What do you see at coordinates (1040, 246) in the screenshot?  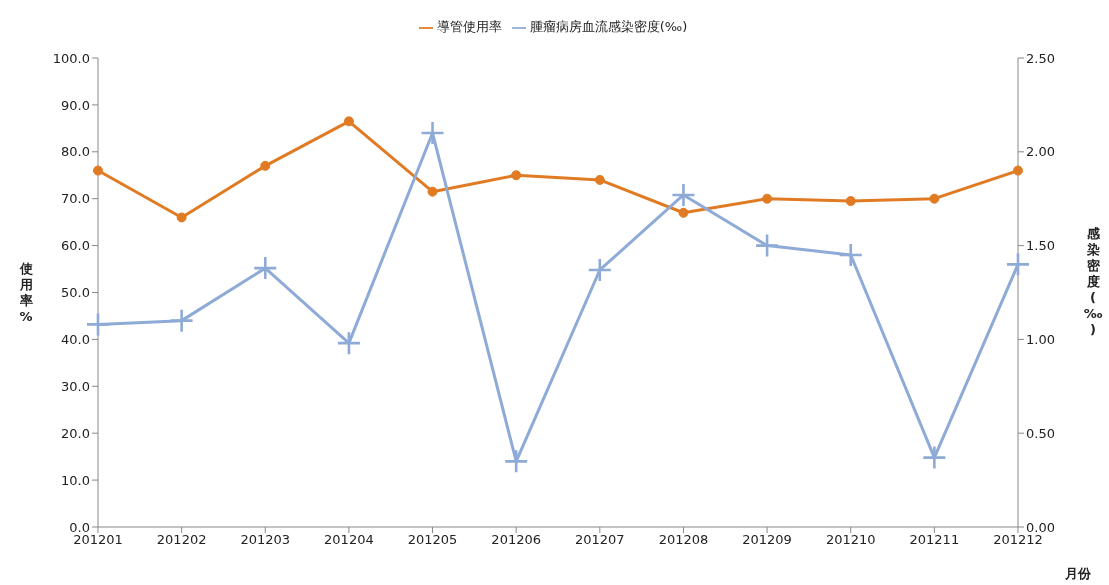 I see `y2-tick-label: 1.50` at bounding box center [1040, 246].